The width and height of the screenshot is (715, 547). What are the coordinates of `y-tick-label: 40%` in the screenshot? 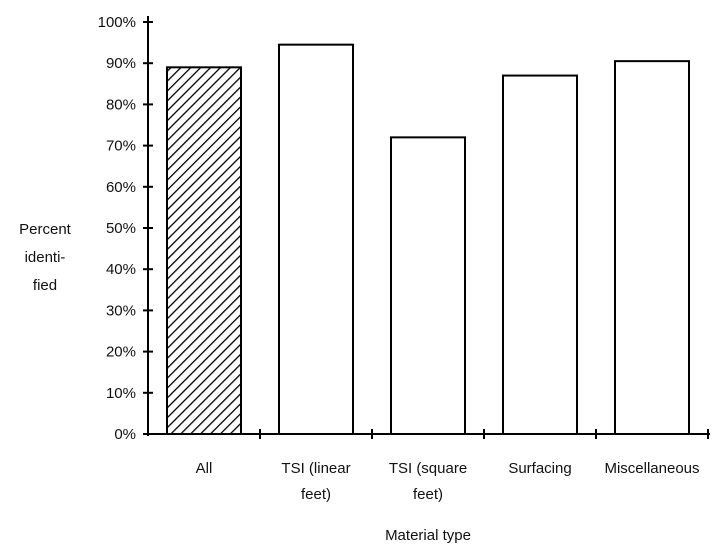 It's located at (121, 269).